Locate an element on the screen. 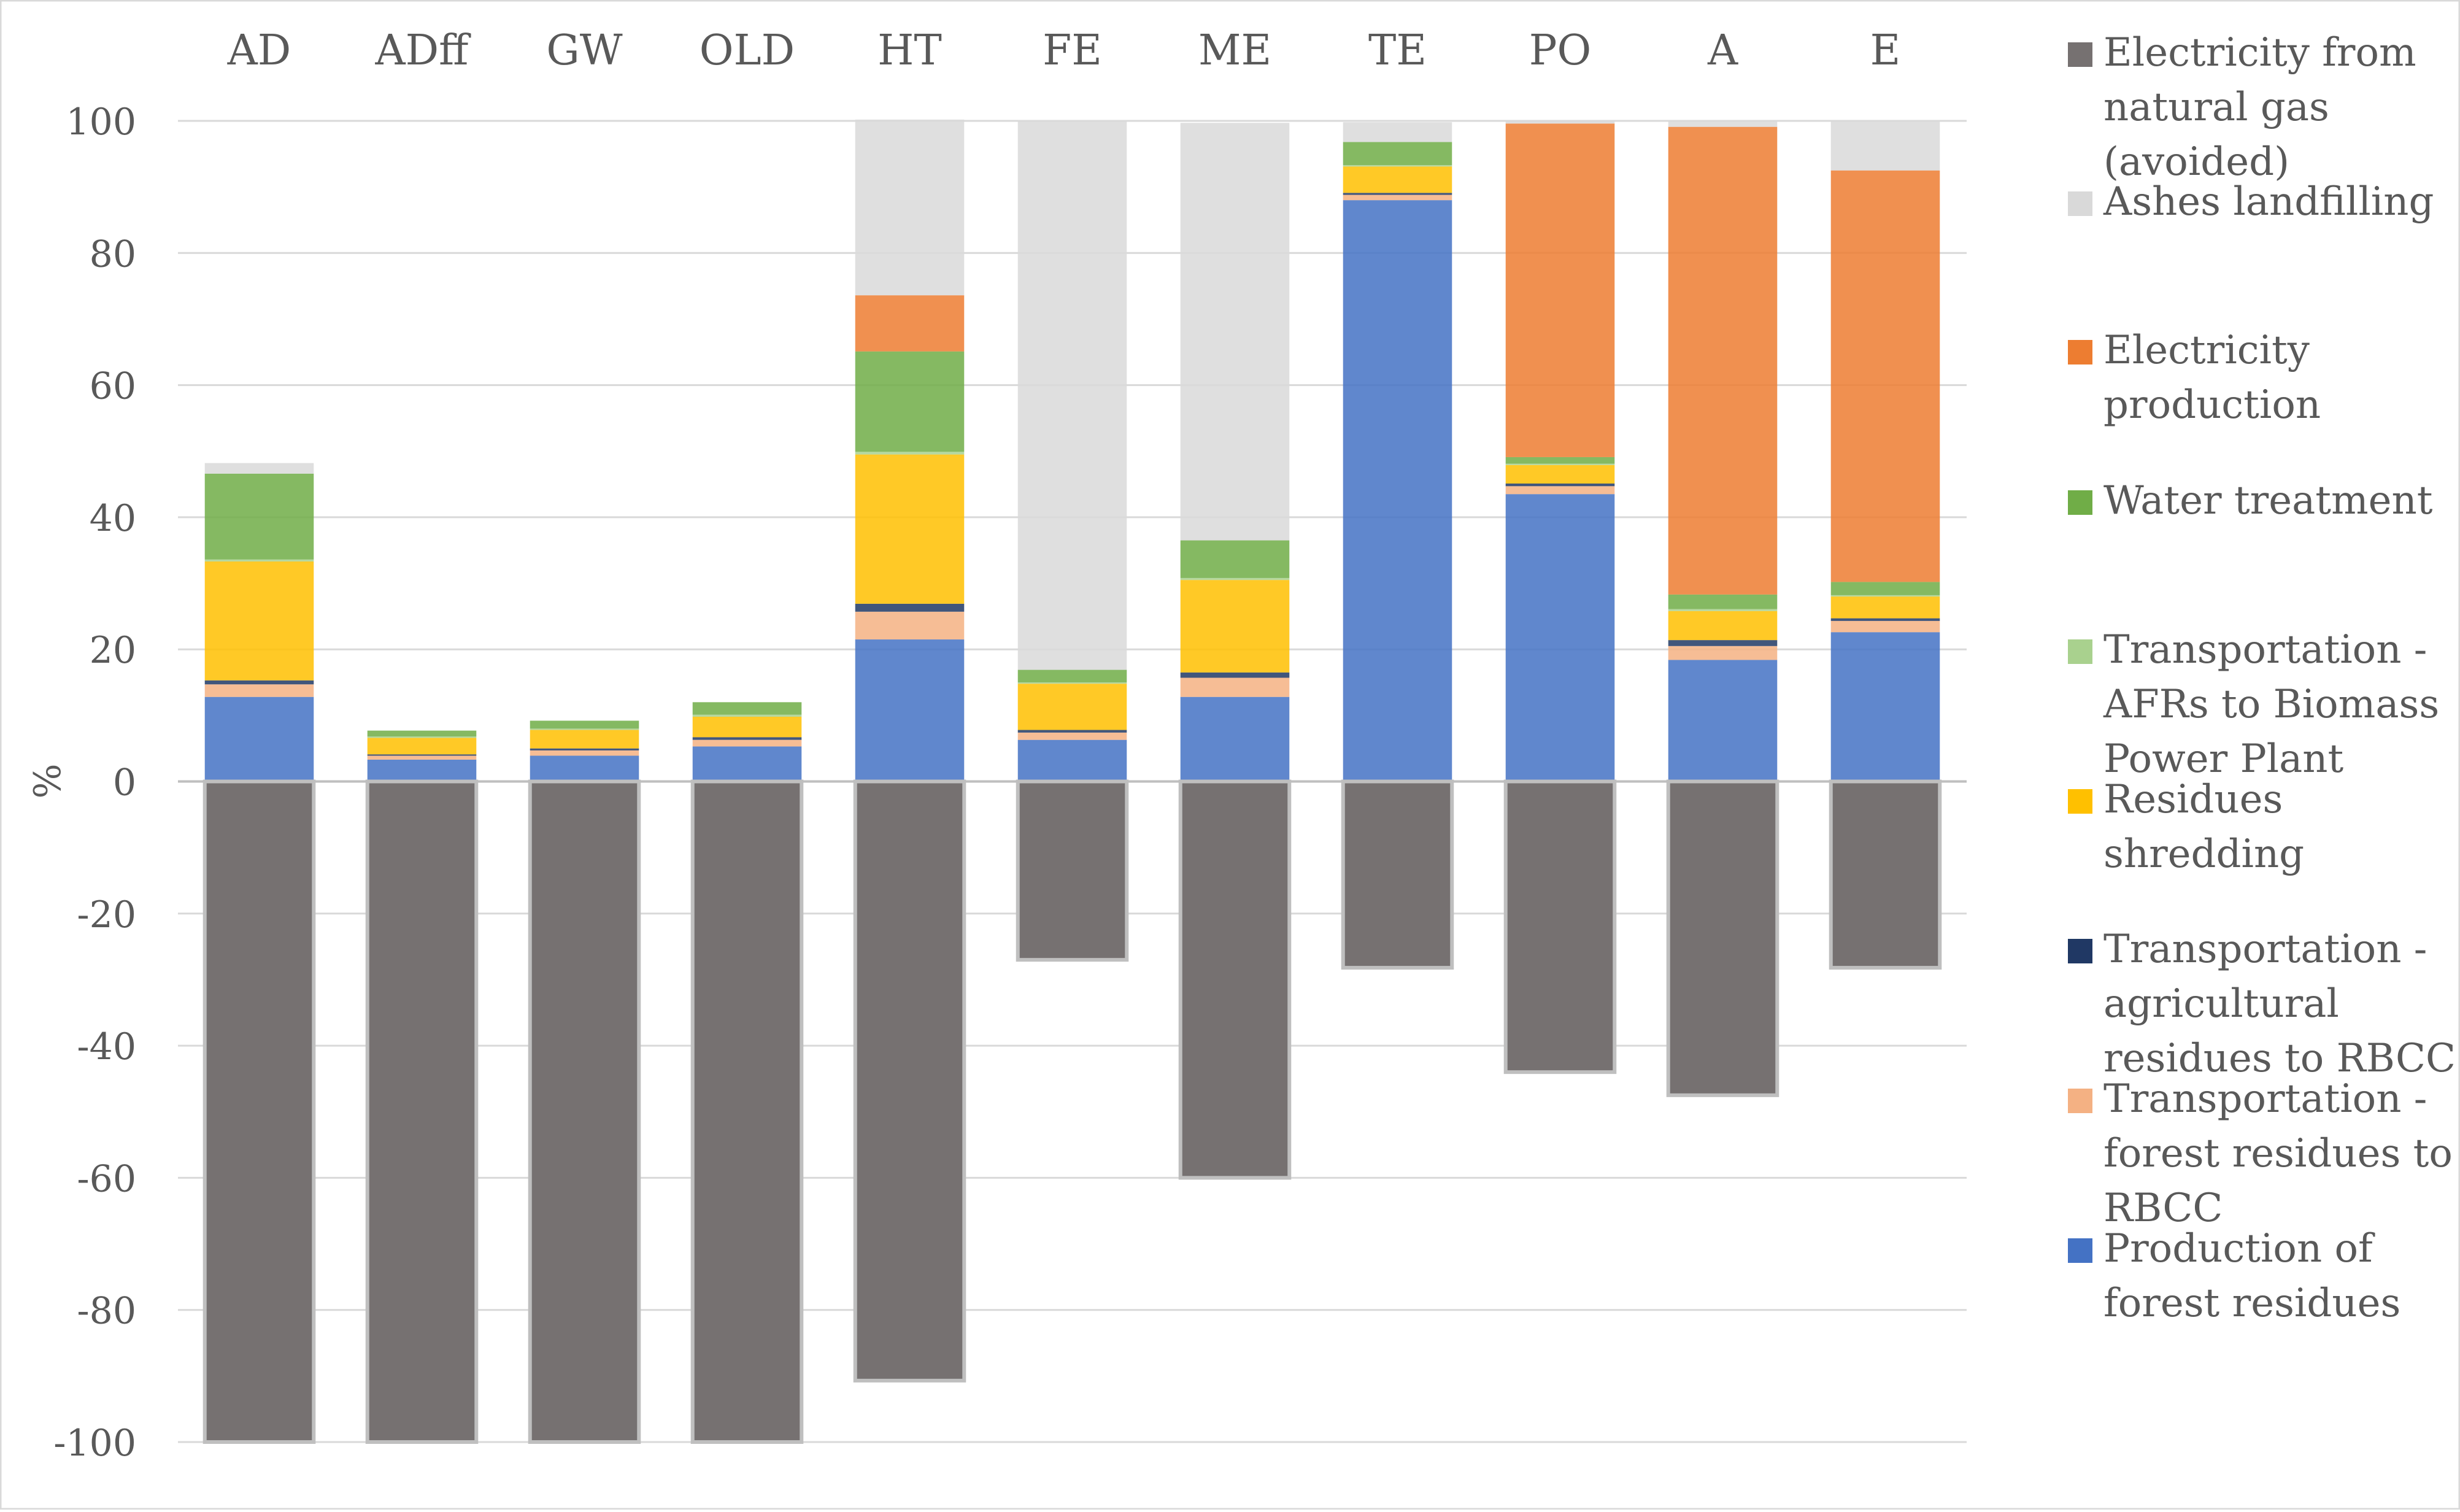 This screenshot has width=2460, height=1512. legend-item: Residues shredding is located at coordinates (2186, 827).